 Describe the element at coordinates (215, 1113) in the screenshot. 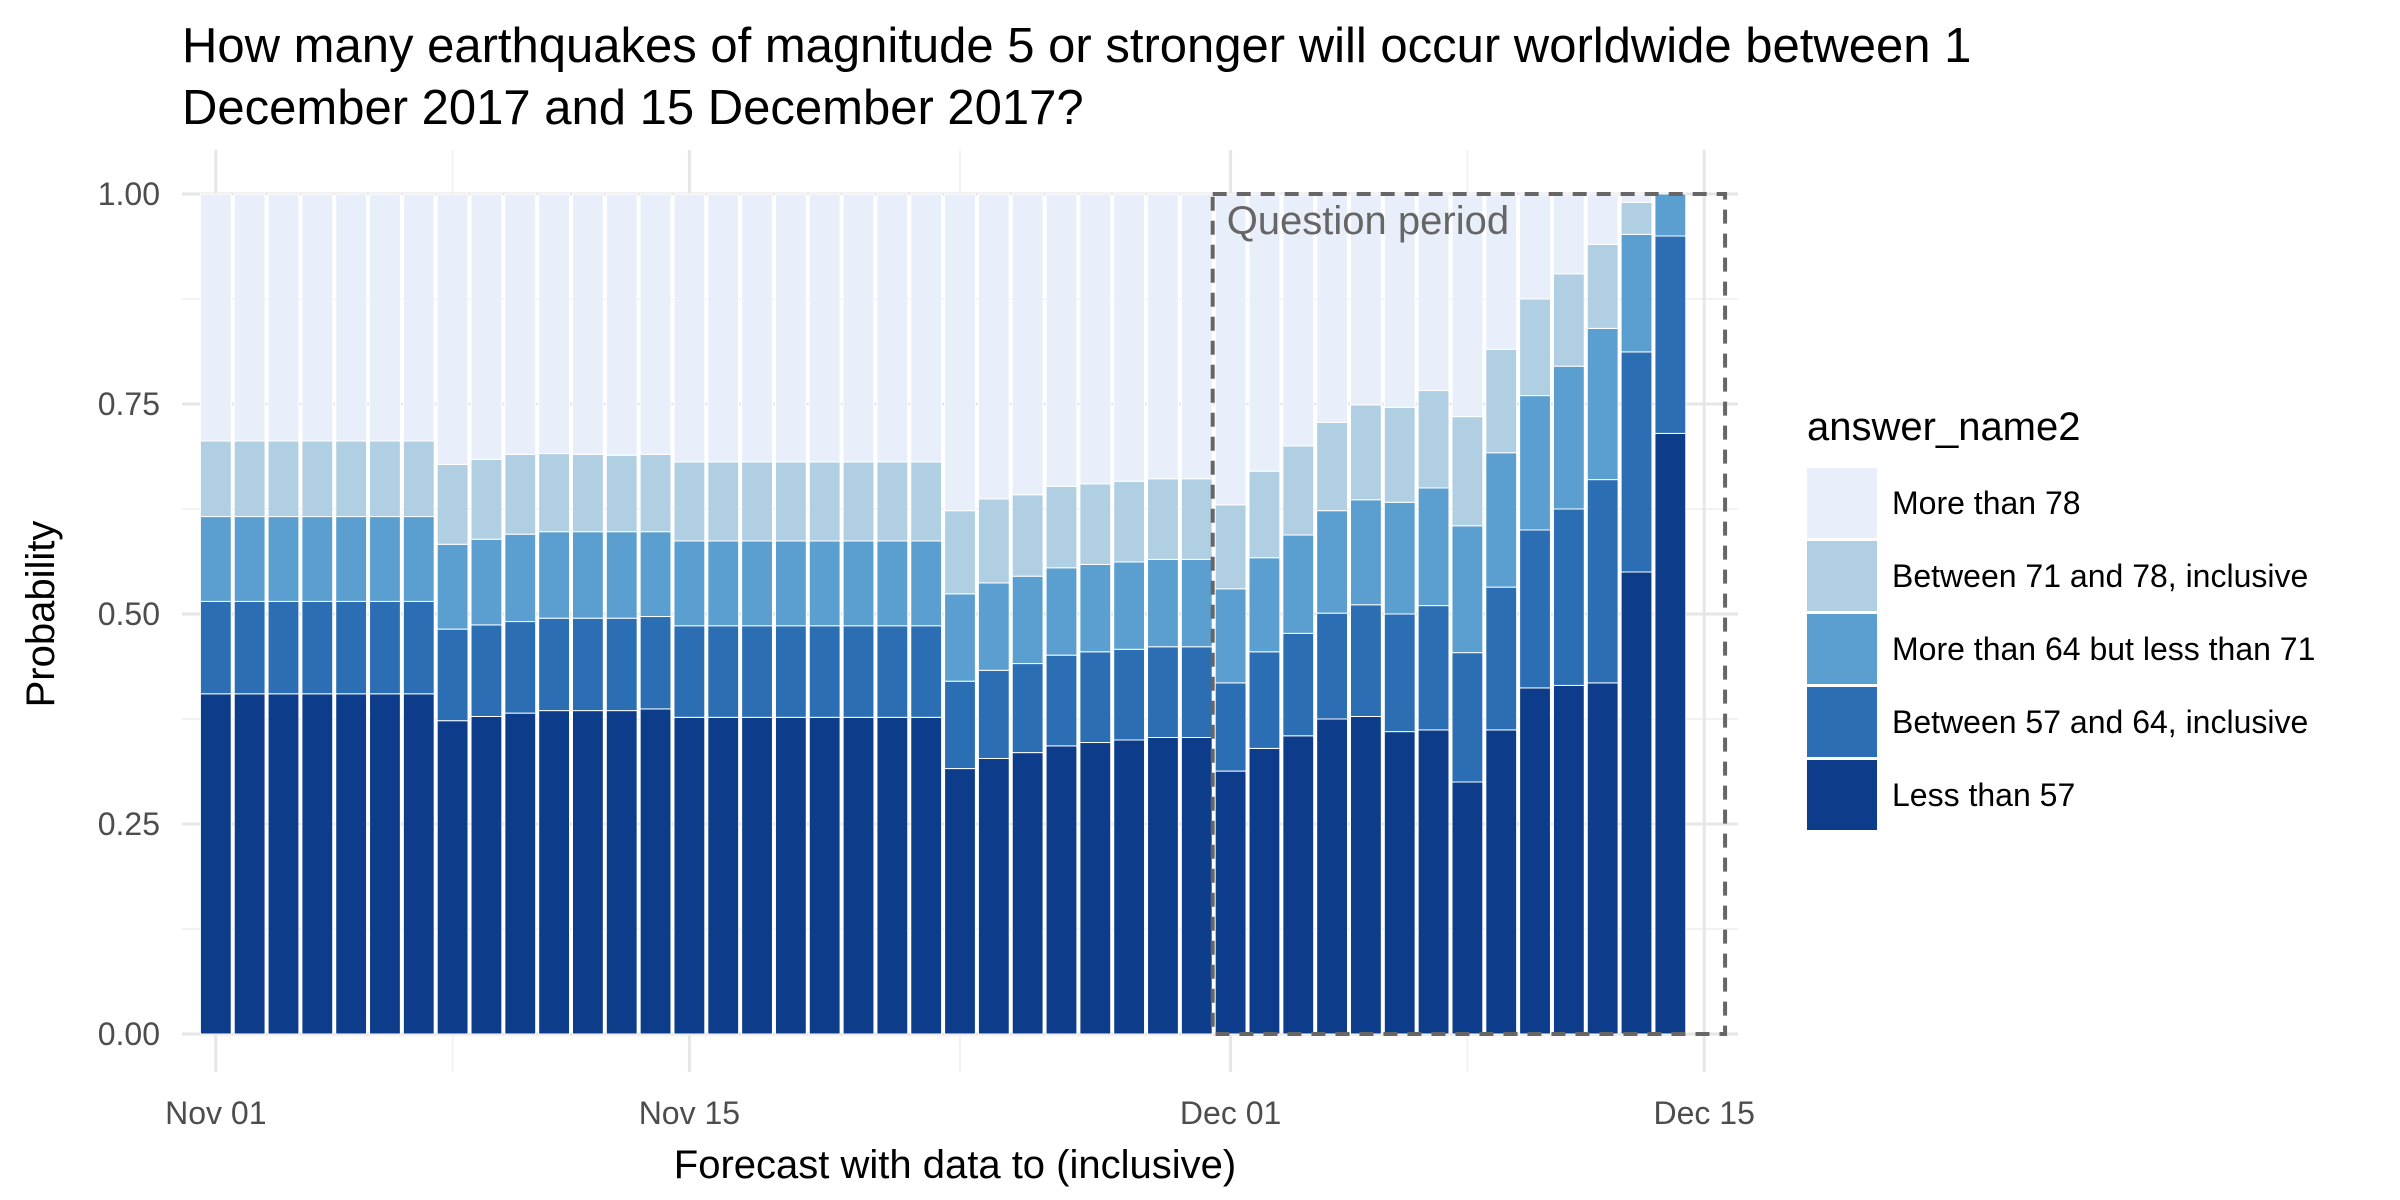

I see `x-tick-label: Nov 01` at that location.